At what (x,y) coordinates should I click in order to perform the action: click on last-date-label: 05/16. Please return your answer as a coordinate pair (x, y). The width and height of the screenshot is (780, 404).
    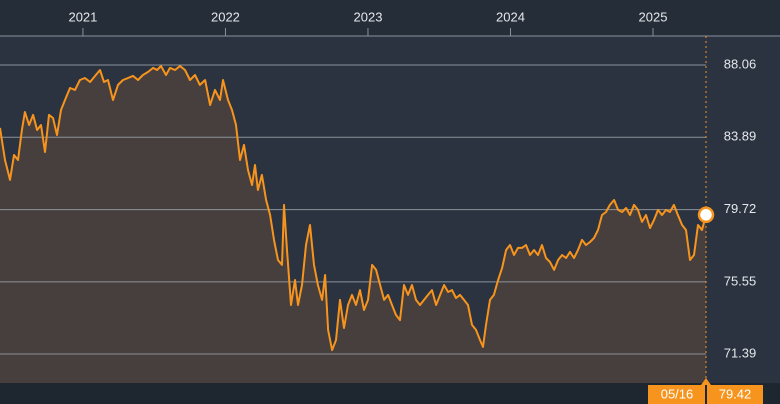
    Looking at the image, I should click on (677, 393).